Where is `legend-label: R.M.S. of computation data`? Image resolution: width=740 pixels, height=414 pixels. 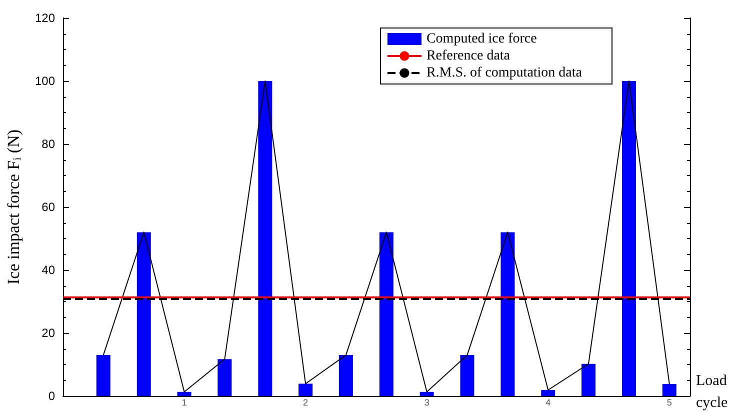
legend-label: R.M.S. of computation data is located at coordinates (504, 73).